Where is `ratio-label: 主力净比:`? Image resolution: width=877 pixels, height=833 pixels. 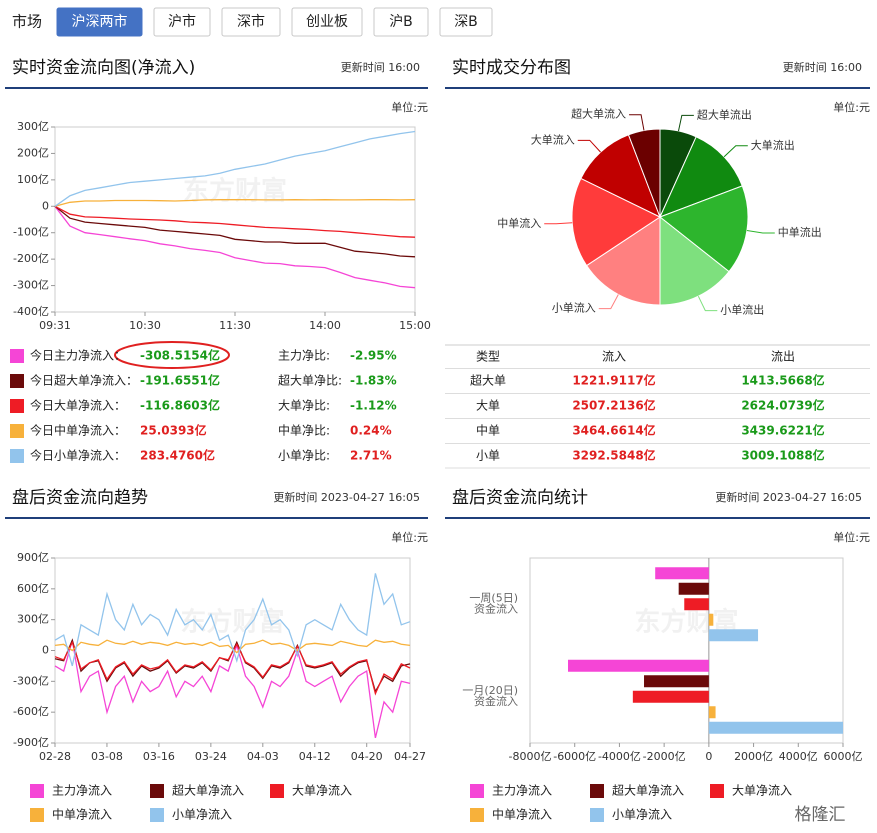 ratio-label: 主力净比: is located at coordinates (304, 356).